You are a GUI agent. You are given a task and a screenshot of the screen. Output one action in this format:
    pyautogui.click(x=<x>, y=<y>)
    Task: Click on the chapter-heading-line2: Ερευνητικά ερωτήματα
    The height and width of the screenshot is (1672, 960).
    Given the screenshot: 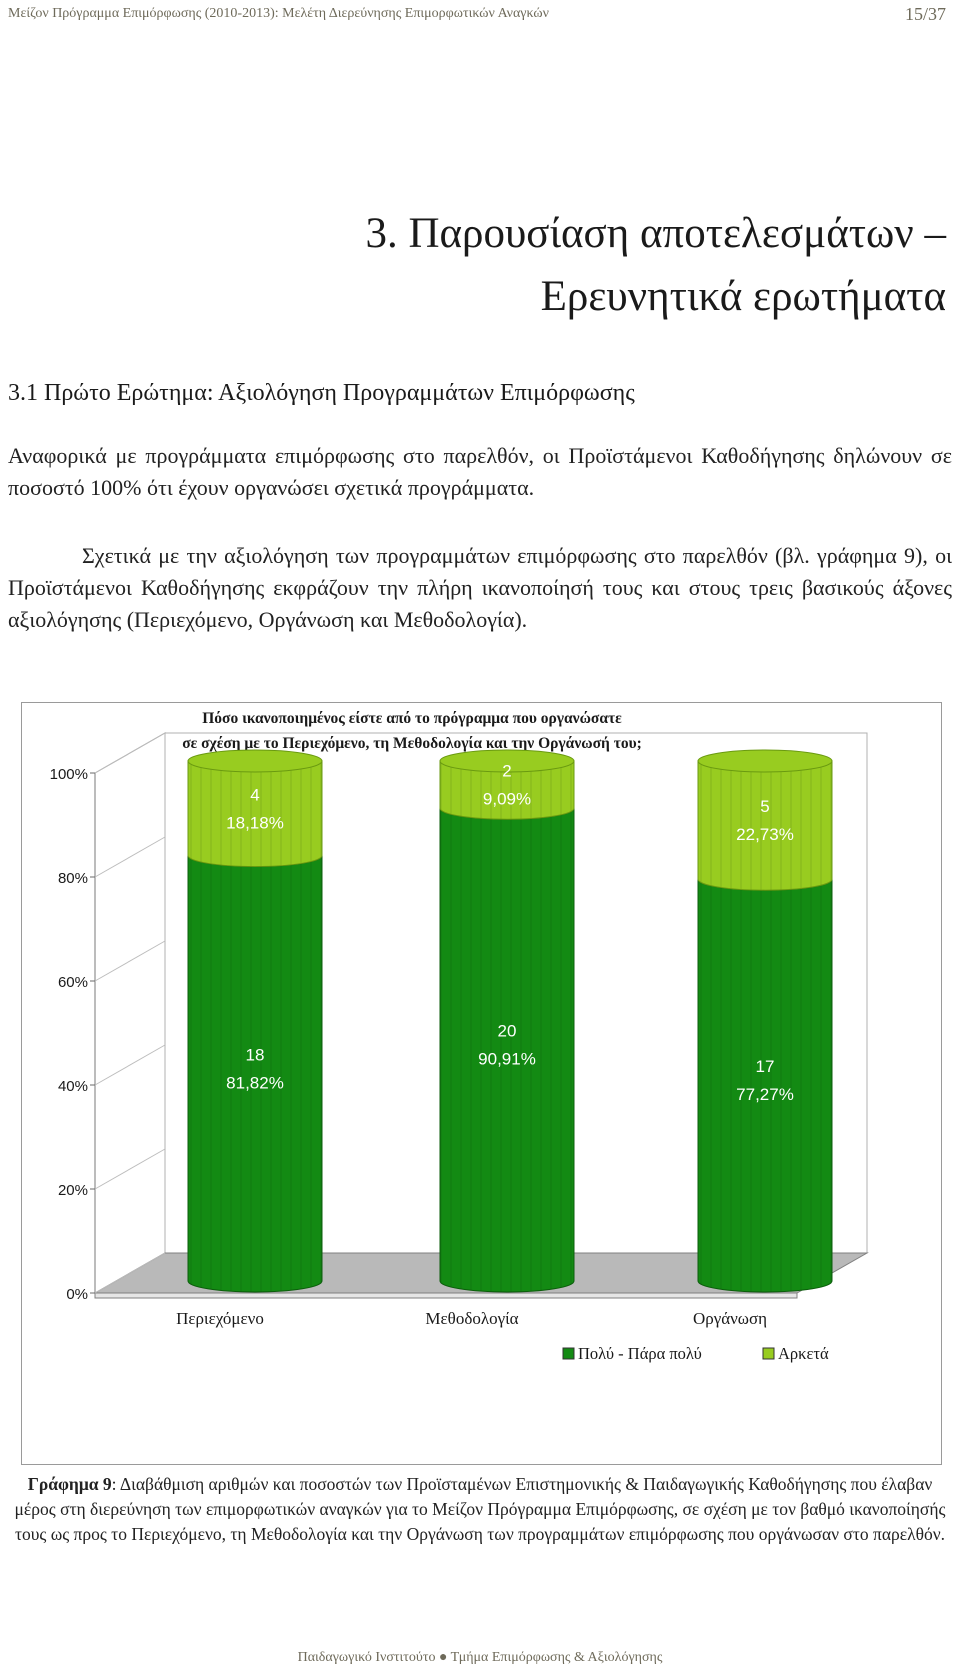 What is the action you would take?
    pyautogui.click(x=743, y=296)
    